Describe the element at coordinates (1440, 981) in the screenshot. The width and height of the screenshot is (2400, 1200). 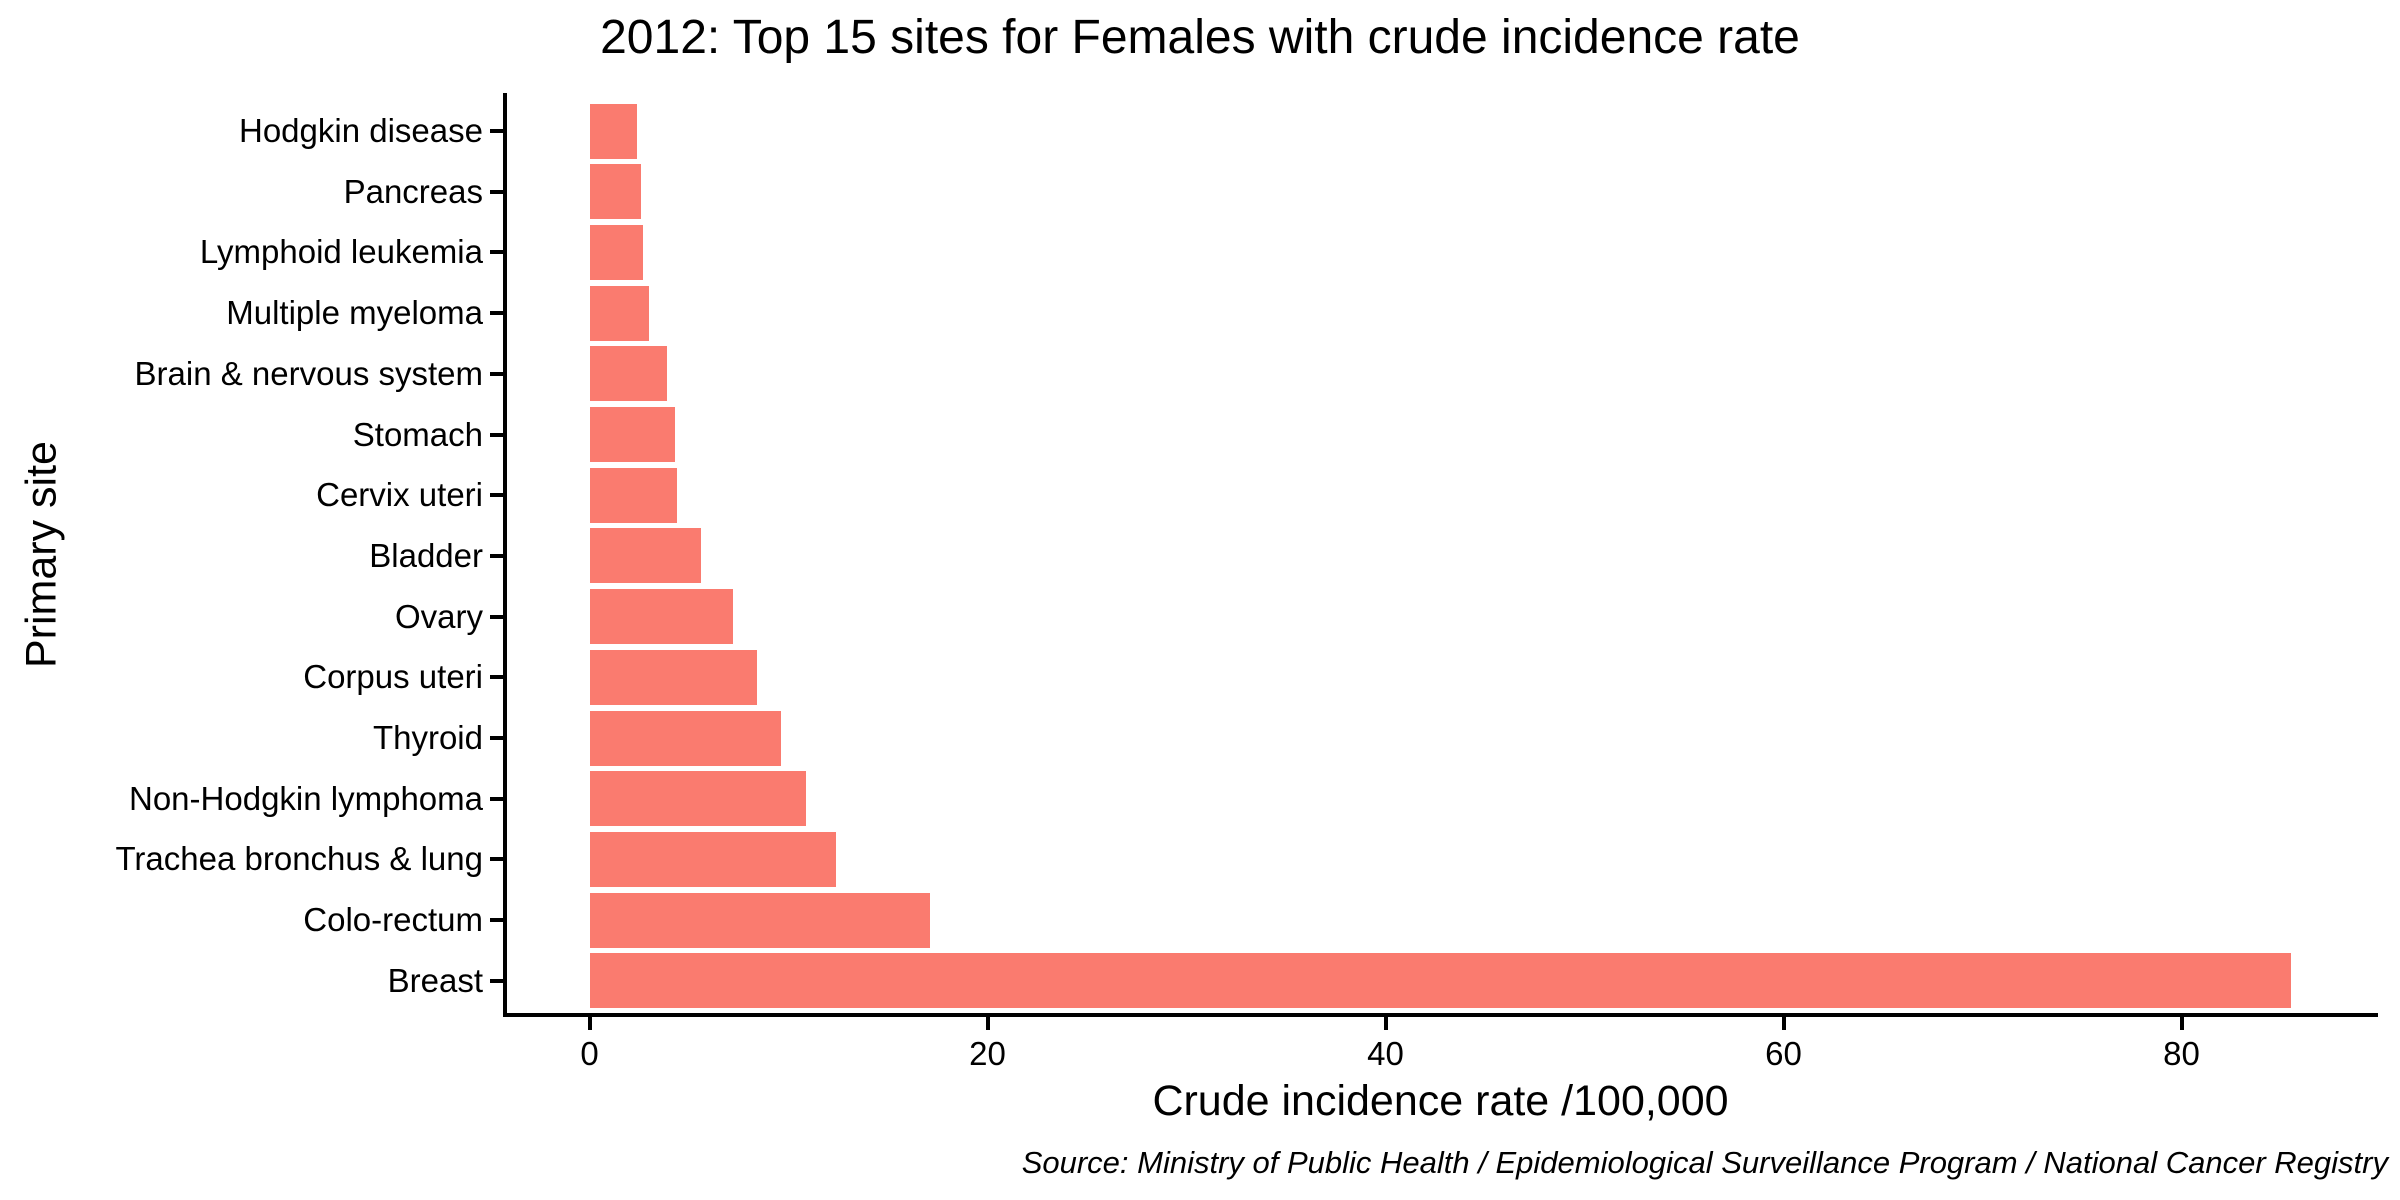
I see `bar-breast` at that location.